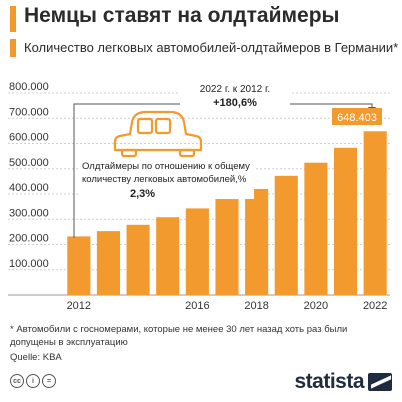 The width and height of the screenshot is (402, 402). I want to click on statista-logo-icon, so click(380, 382).